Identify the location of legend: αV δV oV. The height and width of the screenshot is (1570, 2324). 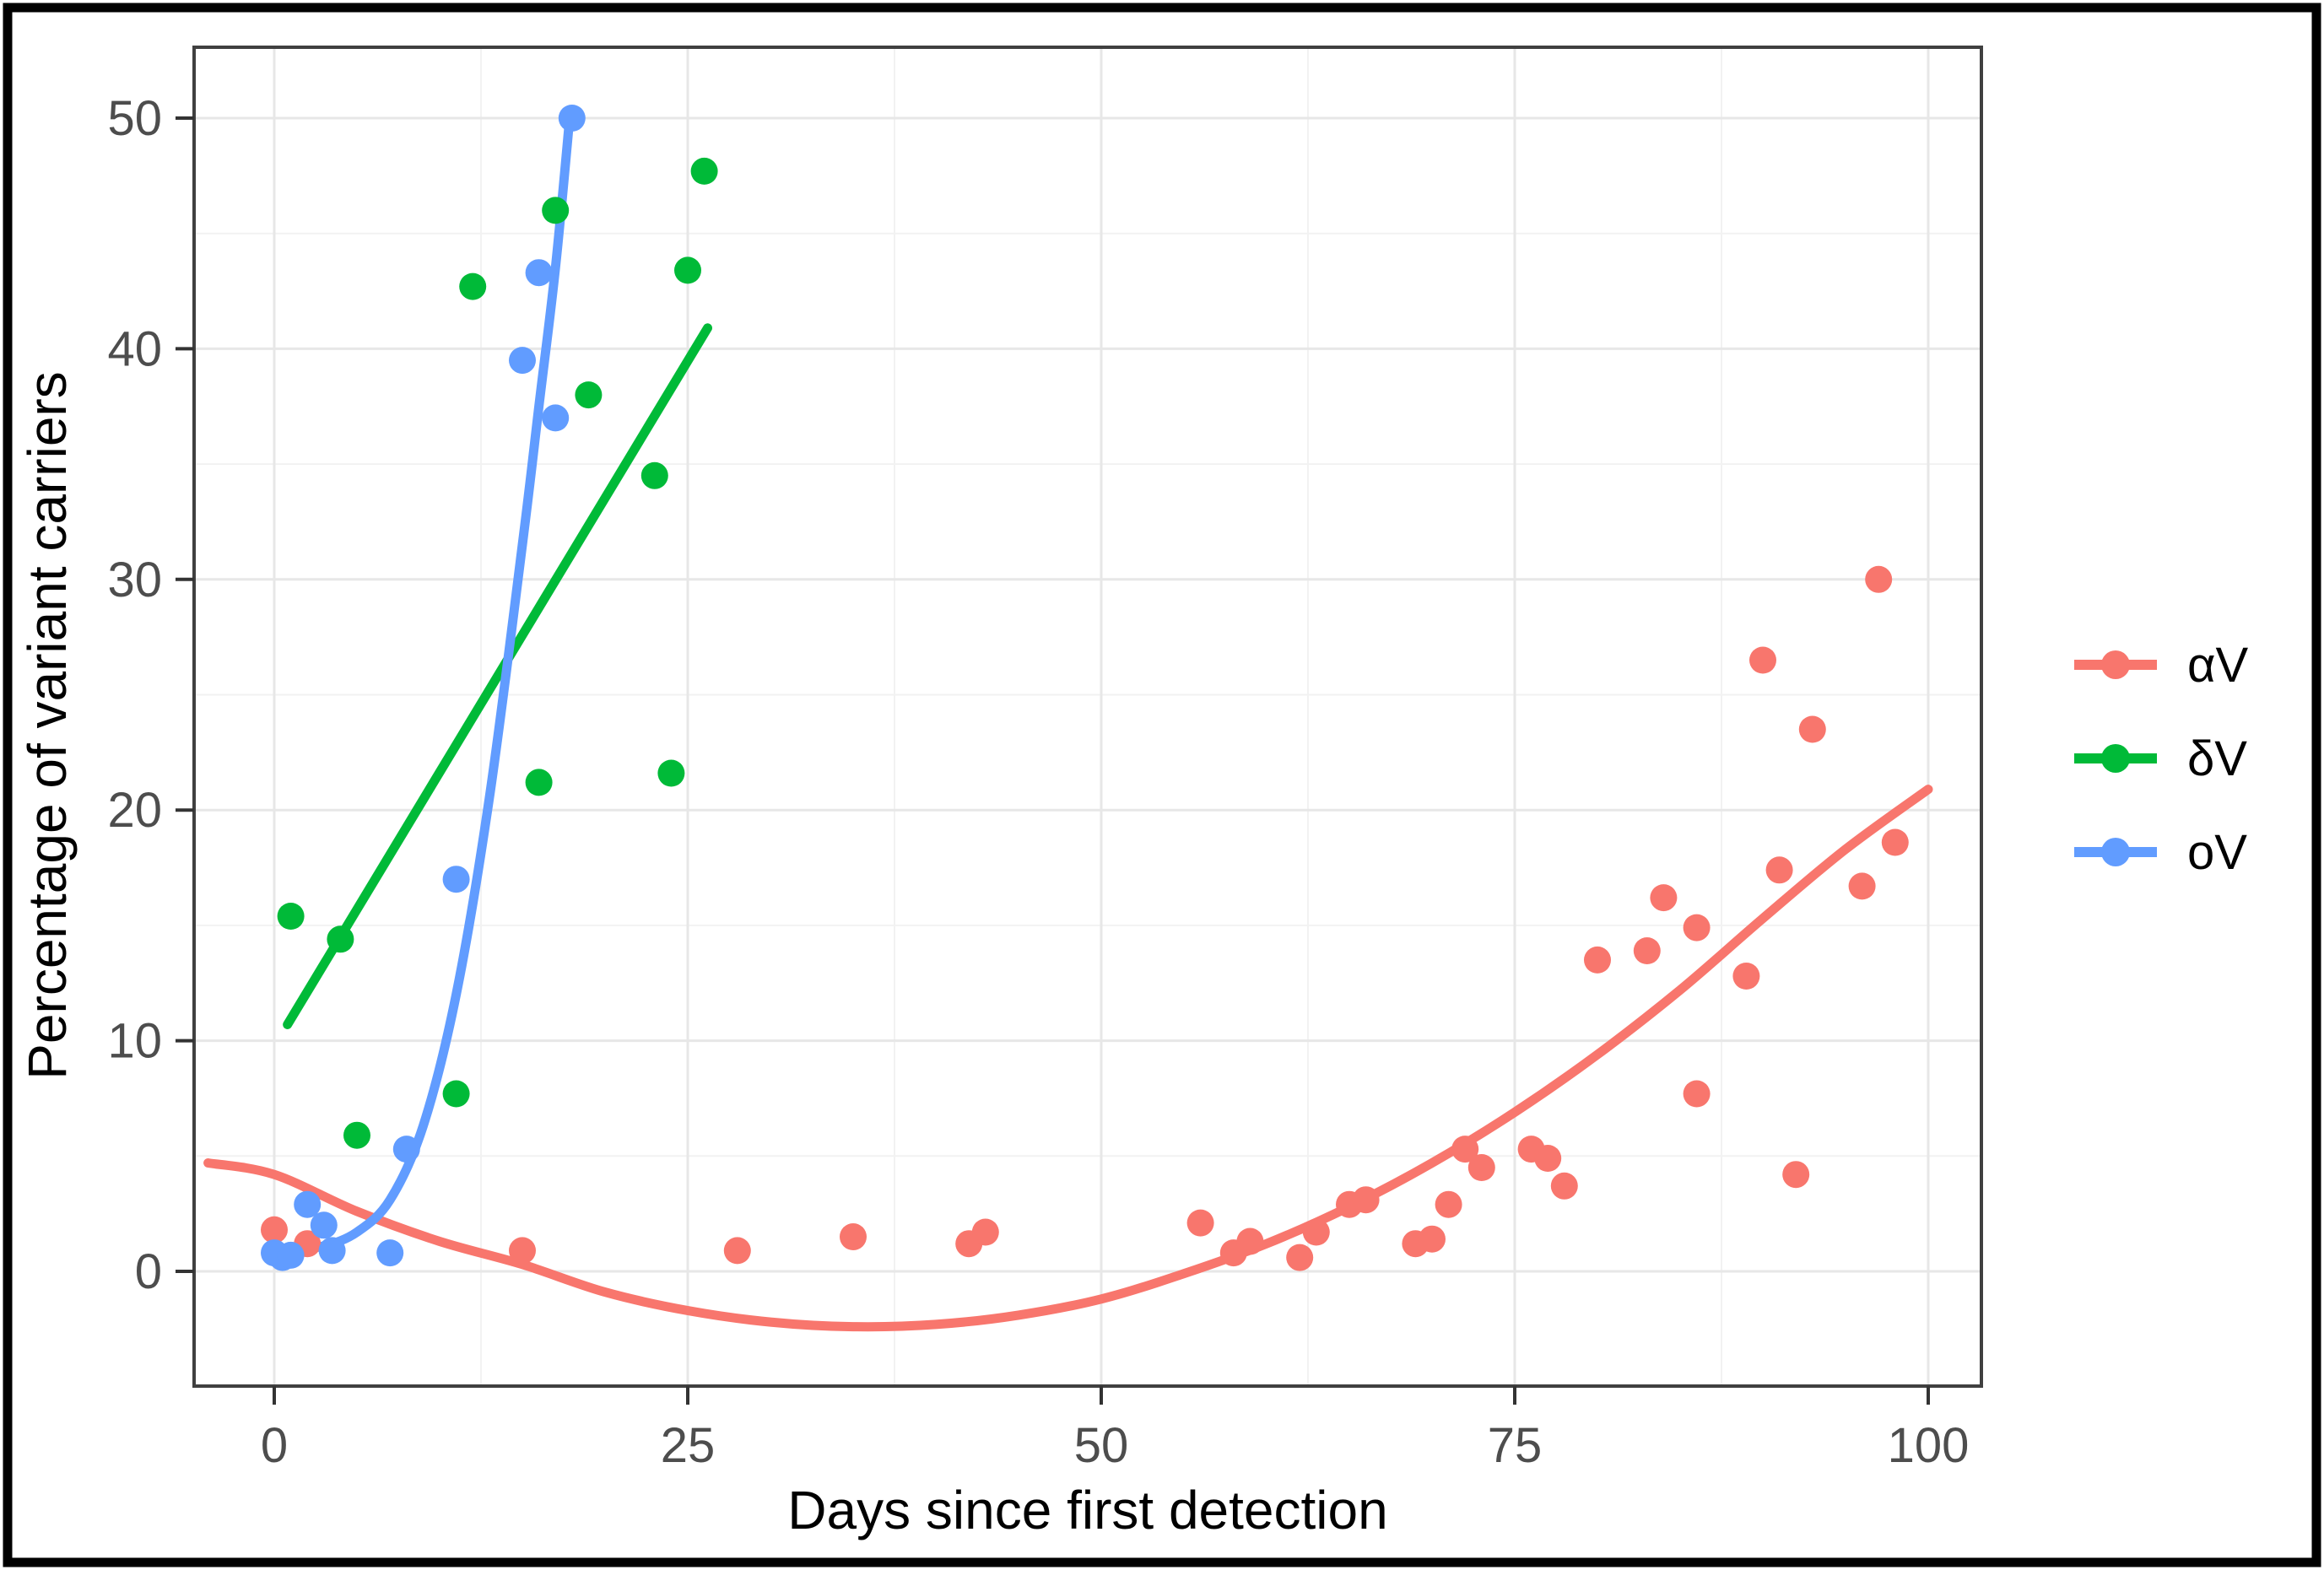
(2161, 759).